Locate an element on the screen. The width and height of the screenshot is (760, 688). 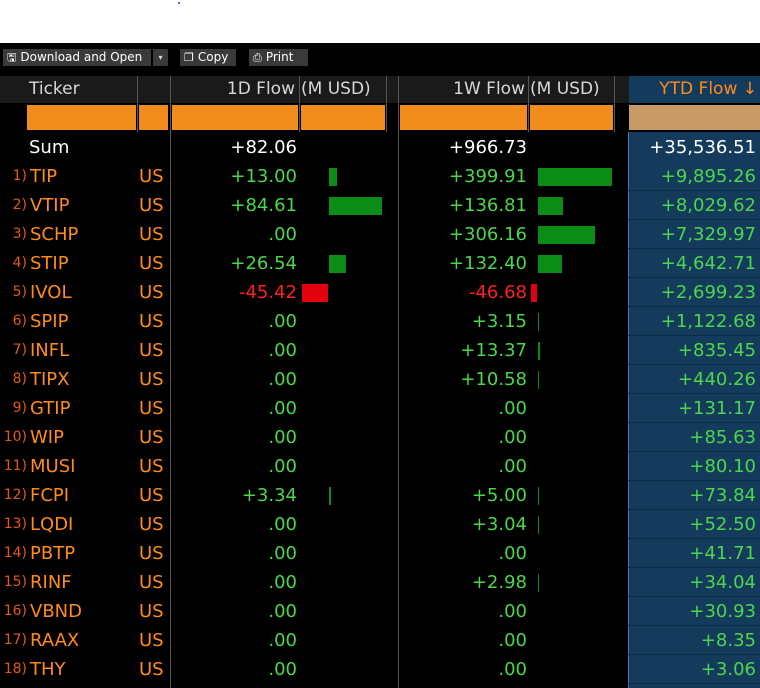
table-row: 7) INFL US .00 +13.37 +835.45 is located at coordinates (380, 350).